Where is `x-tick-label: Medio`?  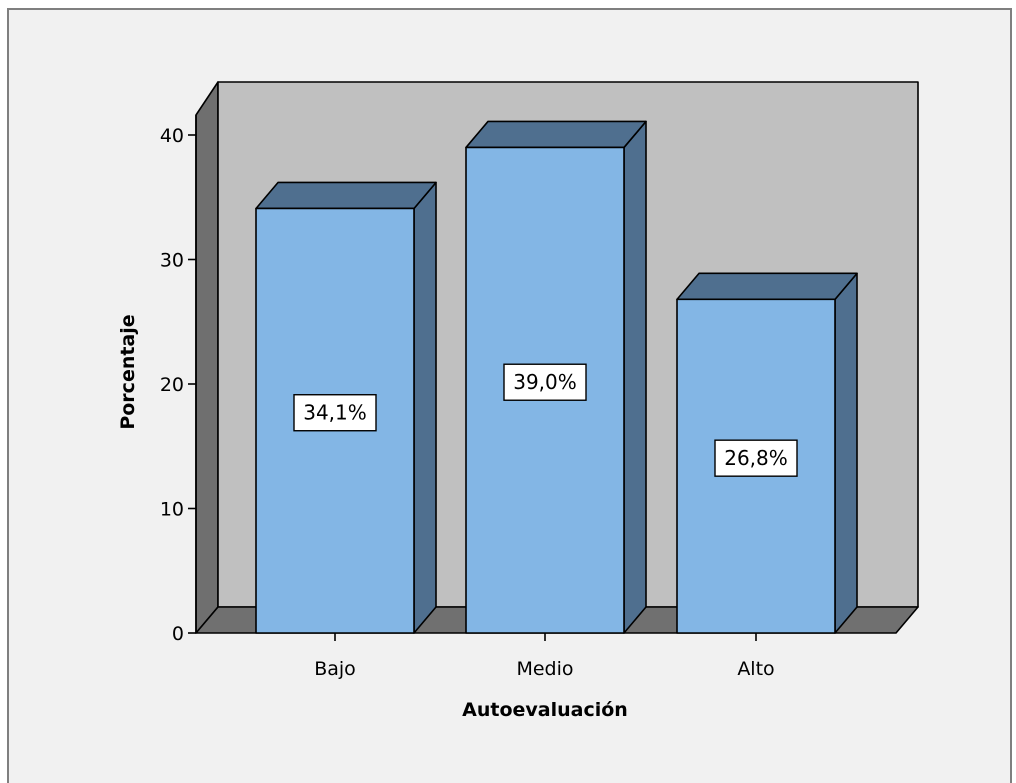 x-tick-label: Medio is located at coordinates (544, 669).